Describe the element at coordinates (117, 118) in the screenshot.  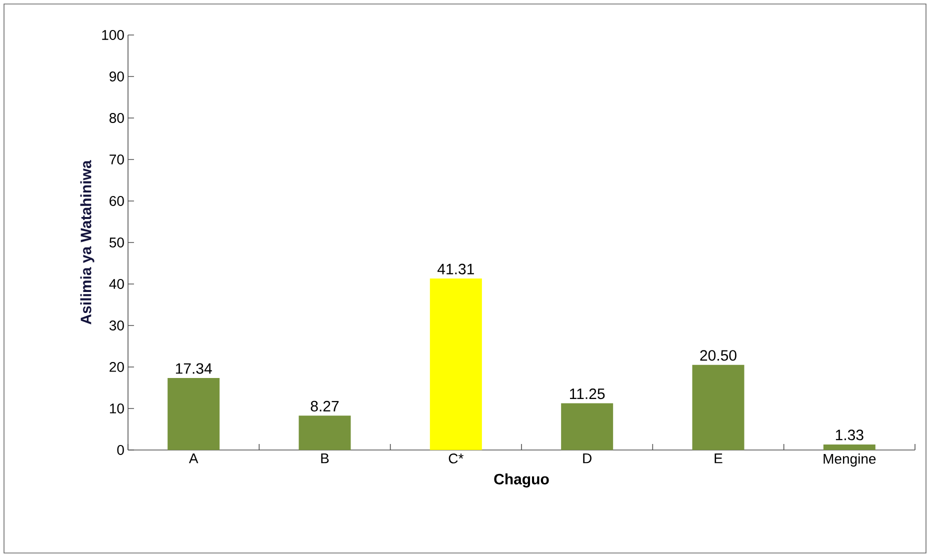
I see `y-tick-label: 80` at that location.